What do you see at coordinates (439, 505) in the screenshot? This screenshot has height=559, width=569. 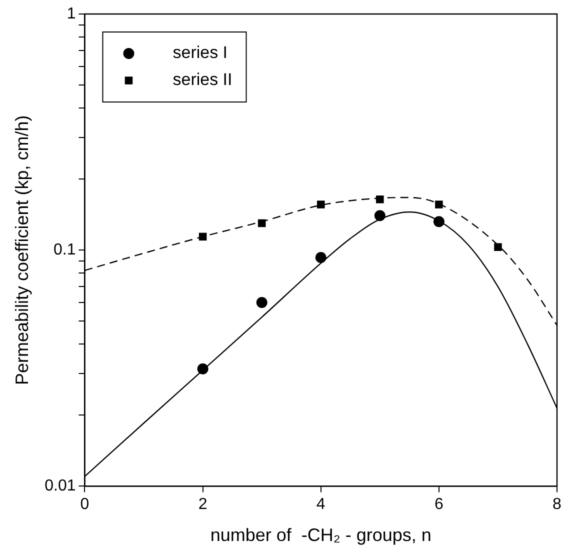 I see `x-tick-label: 6` at bounding box center [439, 505].